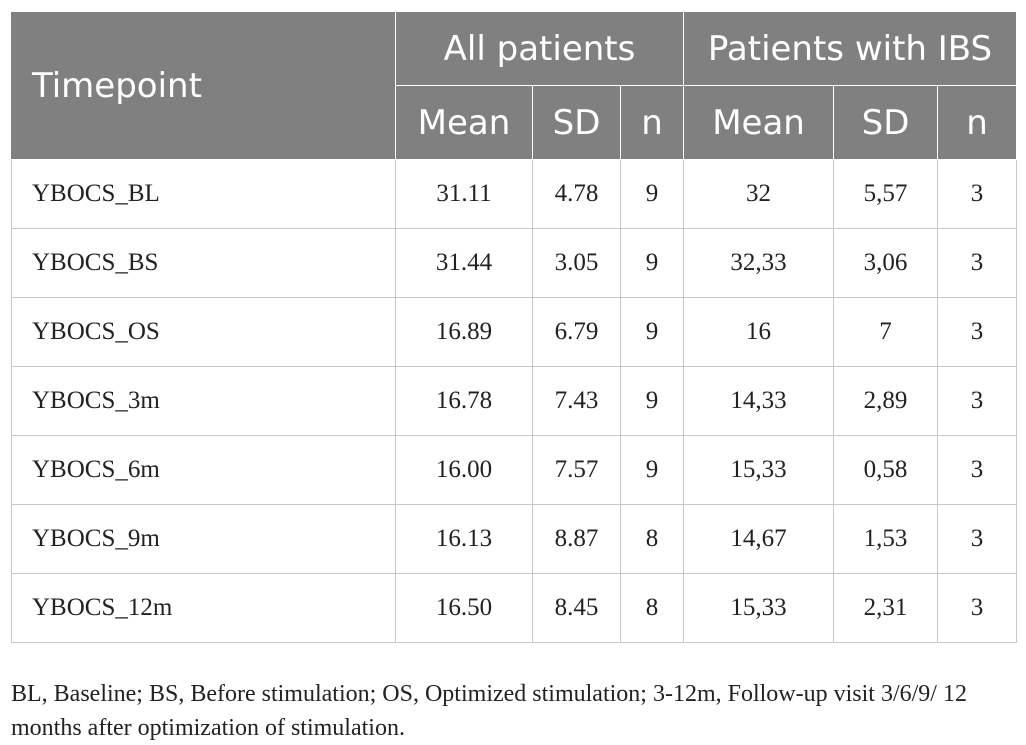 This screenshot has height=745, width=1026. I want to click on all-mean-cell: 16.78, so click(464, 401).